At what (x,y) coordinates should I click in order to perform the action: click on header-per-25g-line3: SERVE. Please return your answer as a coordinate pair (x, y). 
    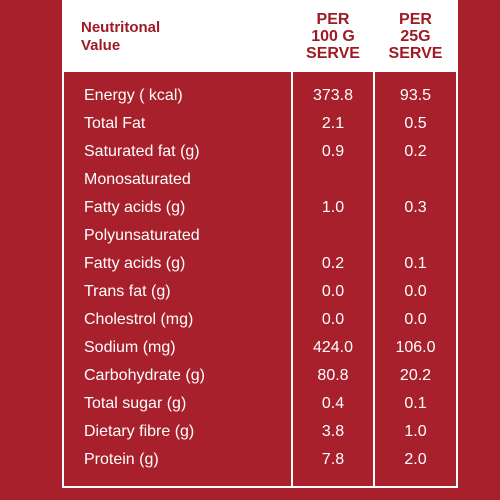
    Looking at the image, I should click on (415, 53).